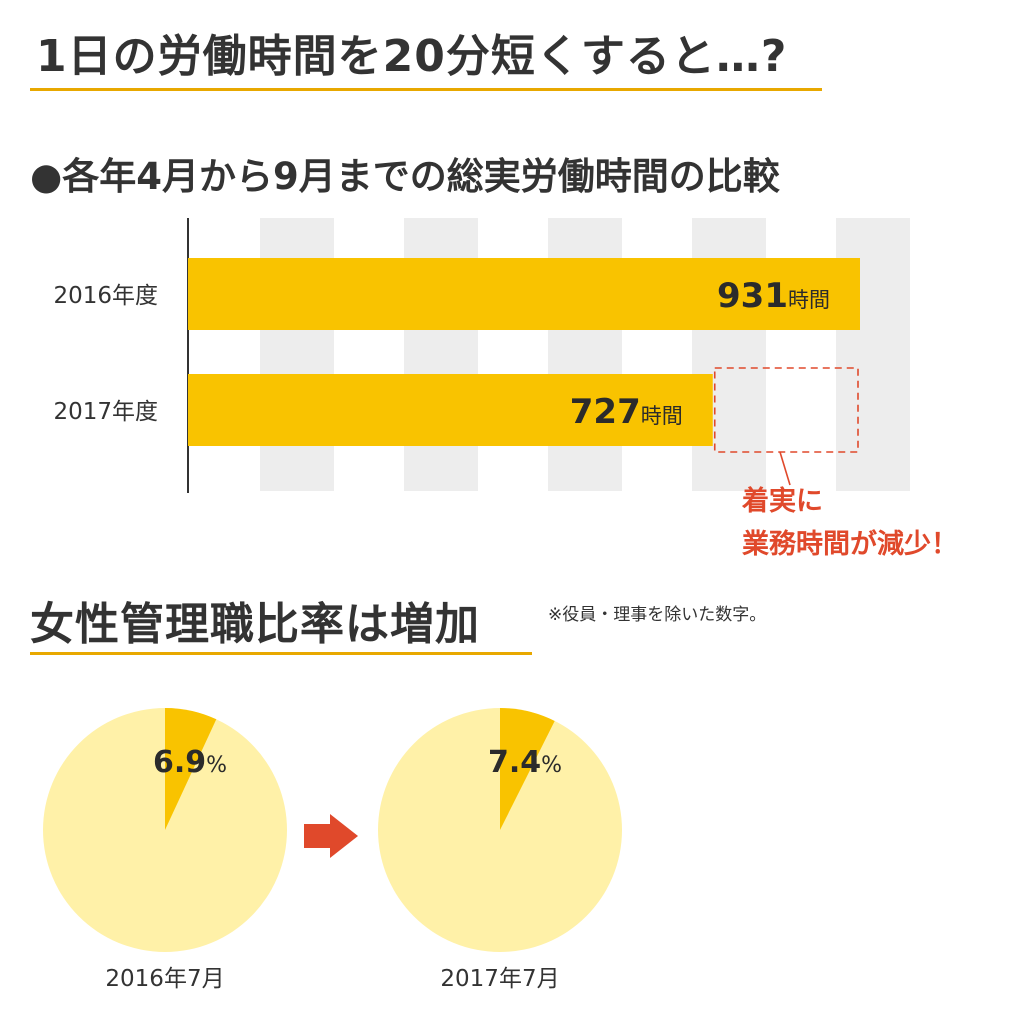  I want to click on female-manager-title: 女性管理職比率は増加, so click(255, 624).